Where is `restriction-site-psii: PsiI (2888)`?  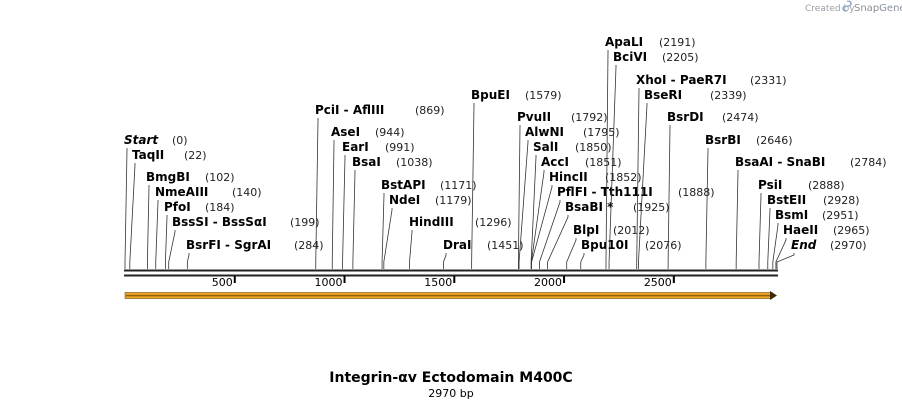
restriction-site-psii: PsiI (2888) is located at coordinates (801, 223).